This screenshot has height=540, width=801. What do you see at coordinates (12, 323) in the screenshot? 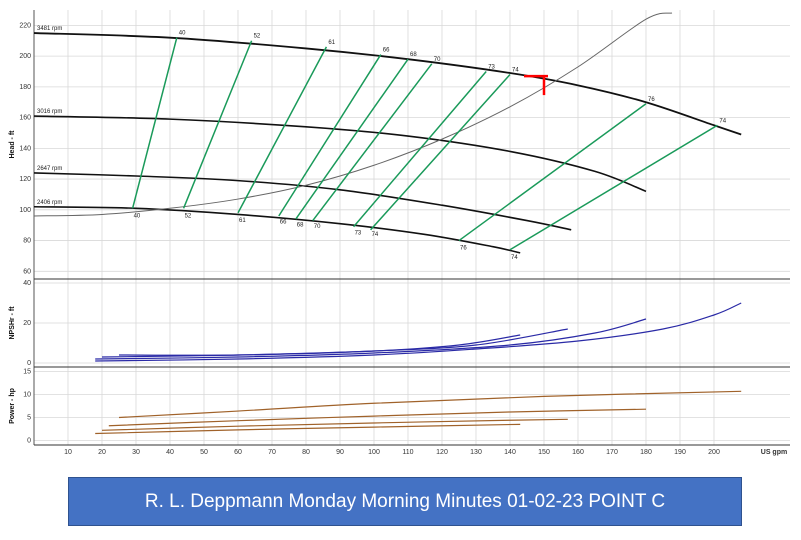
I see `y-axis-title: NPSHr - ft` at bounding box center [12, 323].